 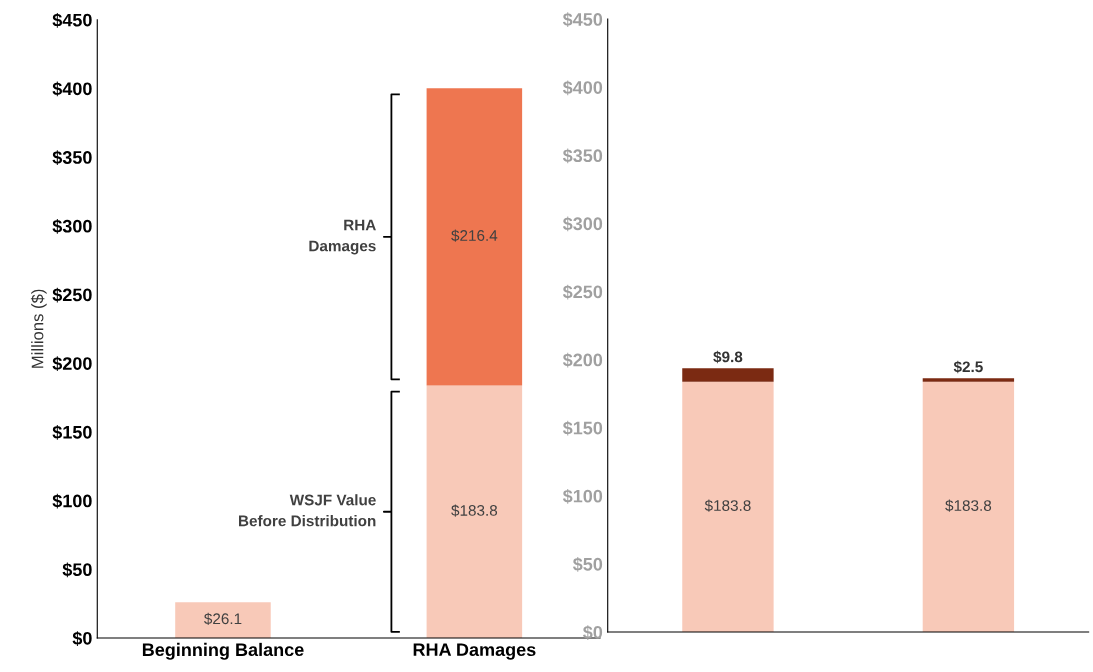 I want to click on data-label: $2.5, so click(x=968, y=367).